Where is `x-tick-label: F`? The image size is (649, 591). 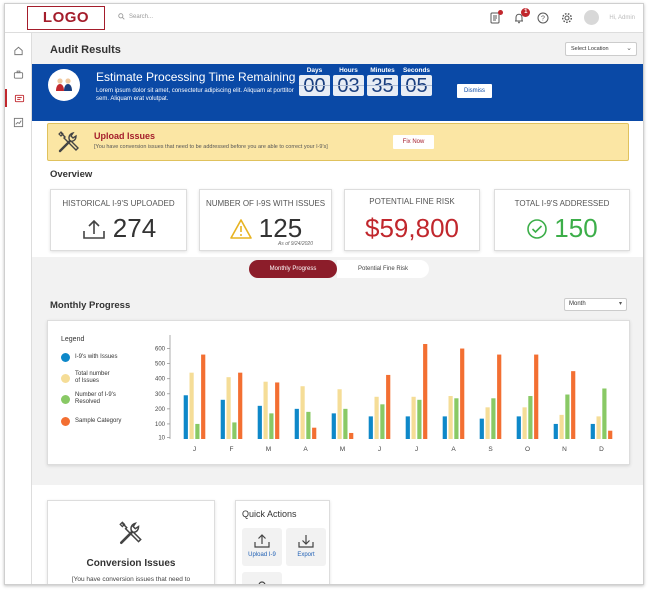 x-tick-label: F is located at coordinates (232, 449).